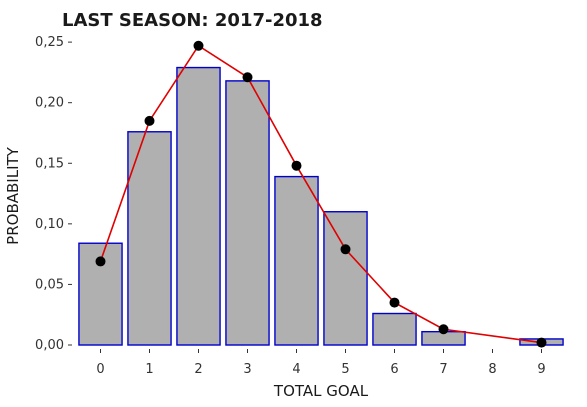 The image size is (587, 407). Describe the element at coordinates (296, 369) in the screenshot. I see `x-tick-label: 4` at that location.